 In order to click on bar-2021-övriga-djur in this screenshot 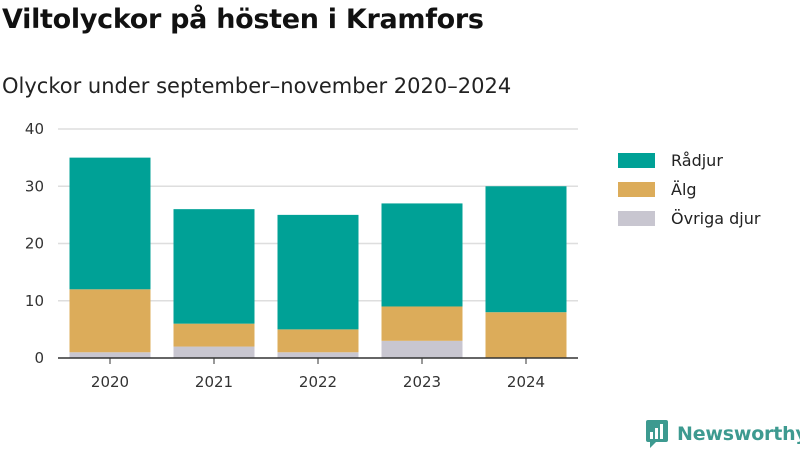, I will do `click(214, 352)`.